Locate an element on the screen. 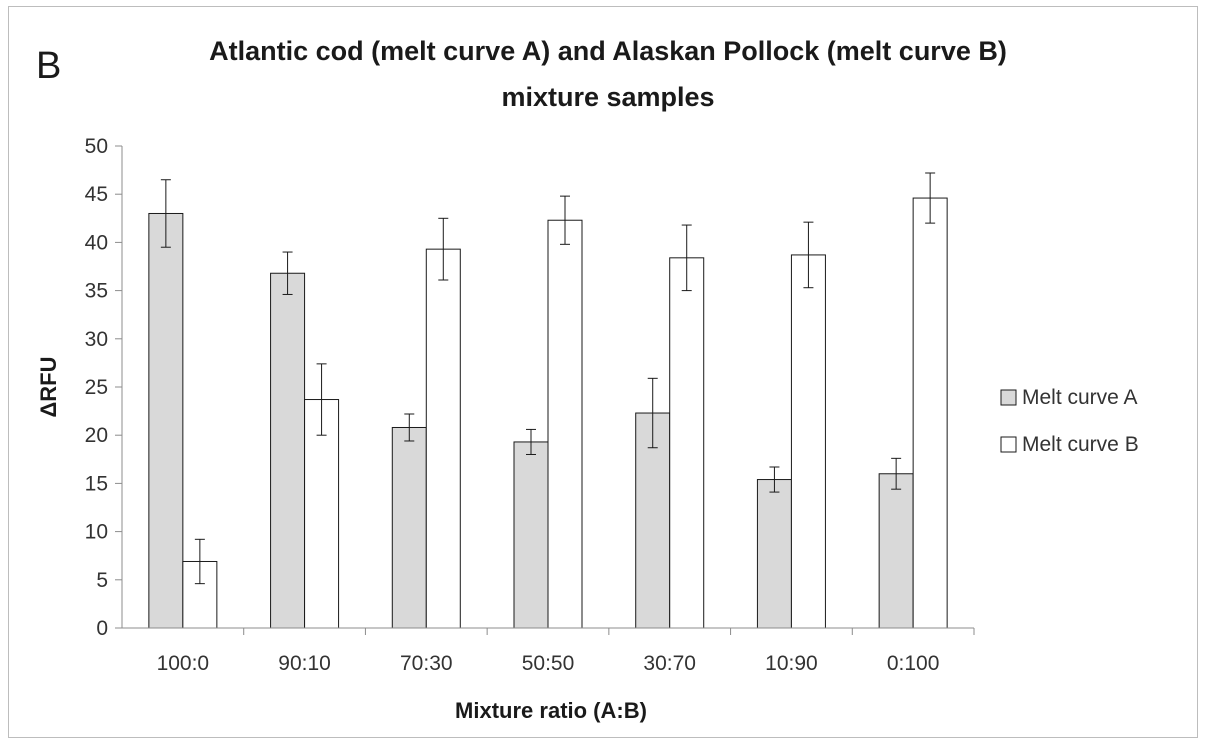  y-tick-label: 35 is located at coordinates (96, 291).